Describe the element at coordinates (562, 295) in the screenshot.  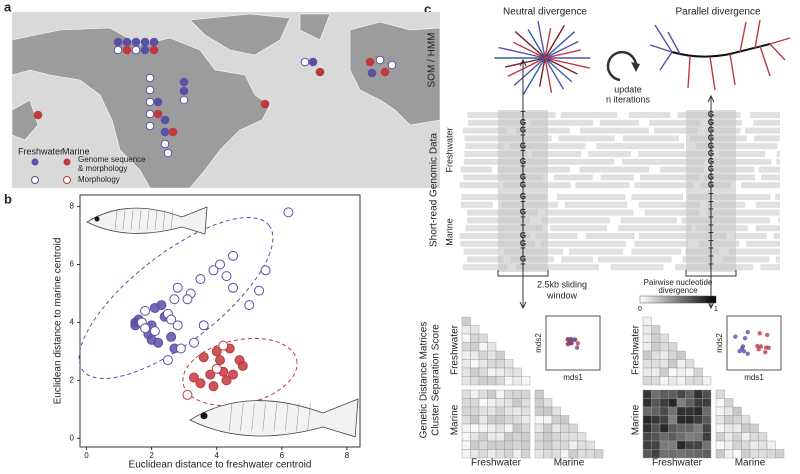
I see `window-label: window` at that location.